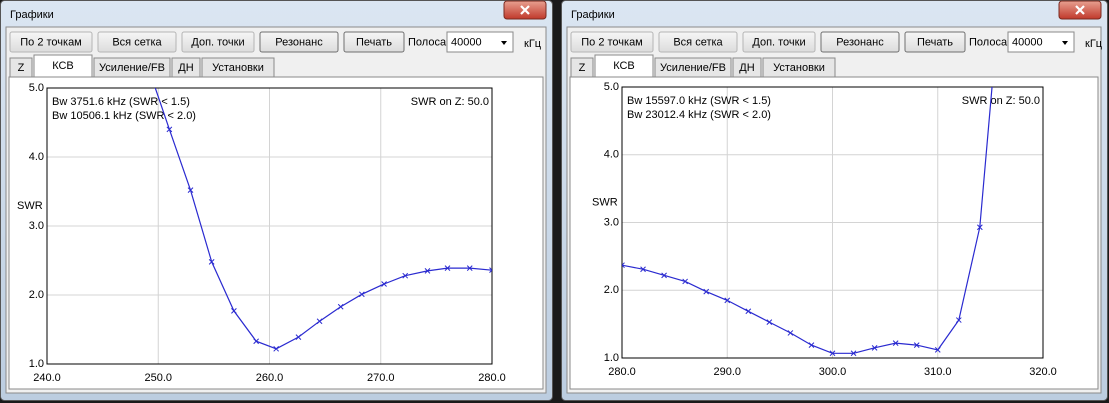  Describe the element at coordinates (47, 378) in the screenshot. I see `x-tick-label: 240.0` at that location.